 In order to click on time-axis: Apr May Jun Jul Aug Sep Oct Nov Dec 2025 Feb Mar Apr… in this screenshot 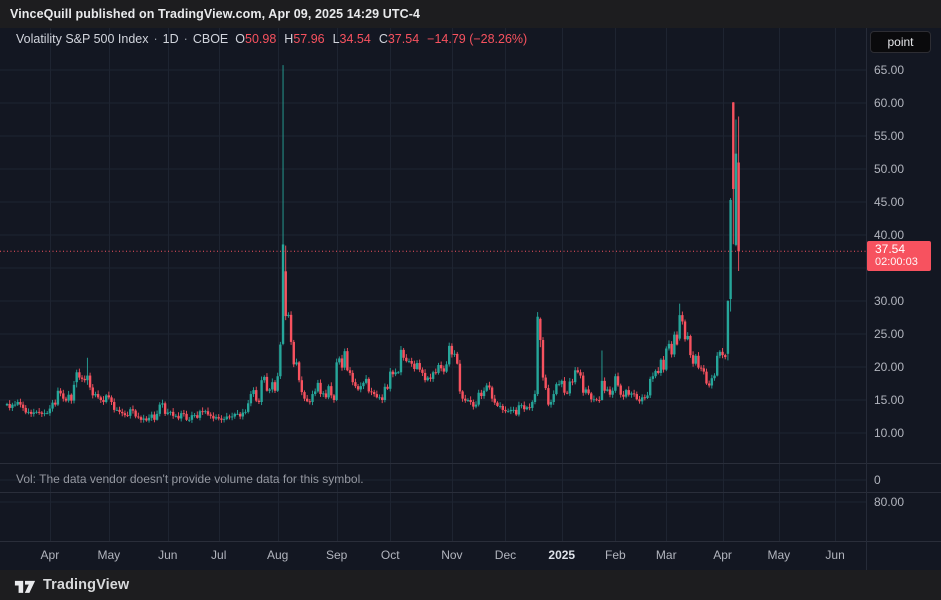, I will do `click(433, 555)`.